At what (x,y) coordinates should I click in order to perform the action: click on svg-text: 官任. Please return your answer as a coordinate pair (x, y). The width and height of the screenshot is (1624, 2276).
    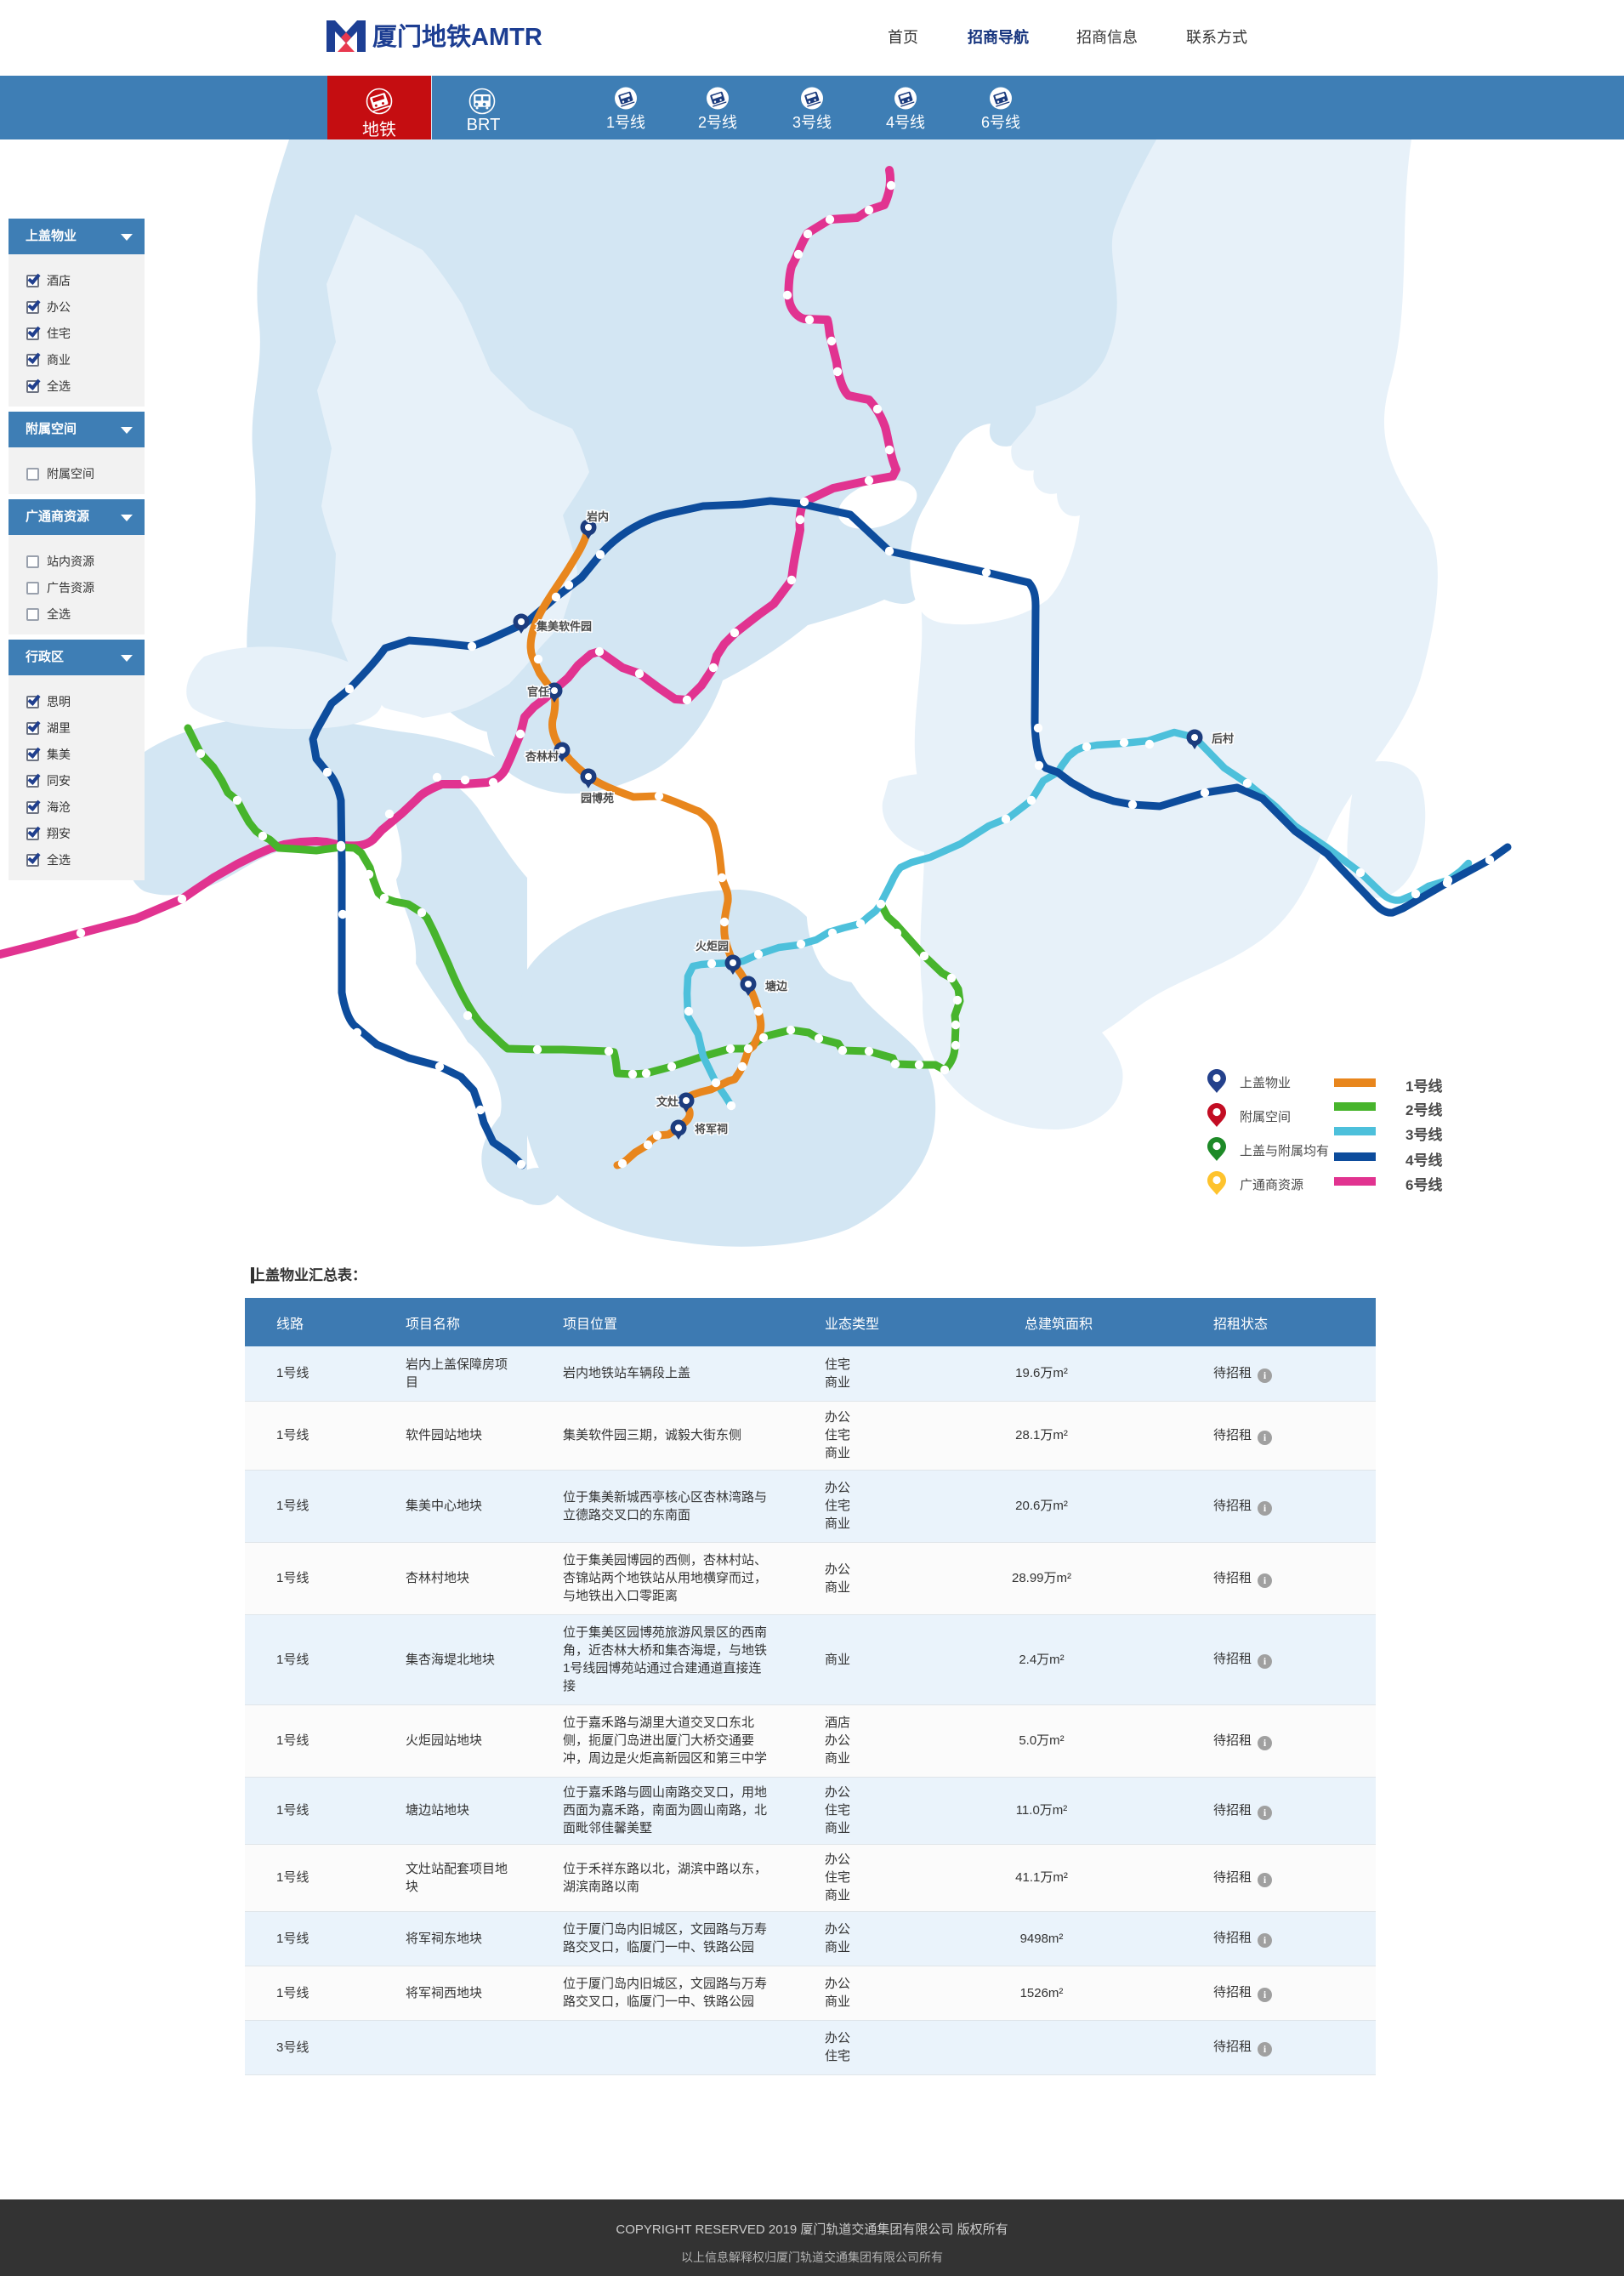
    Looking at the image, I should click on (538, 692).